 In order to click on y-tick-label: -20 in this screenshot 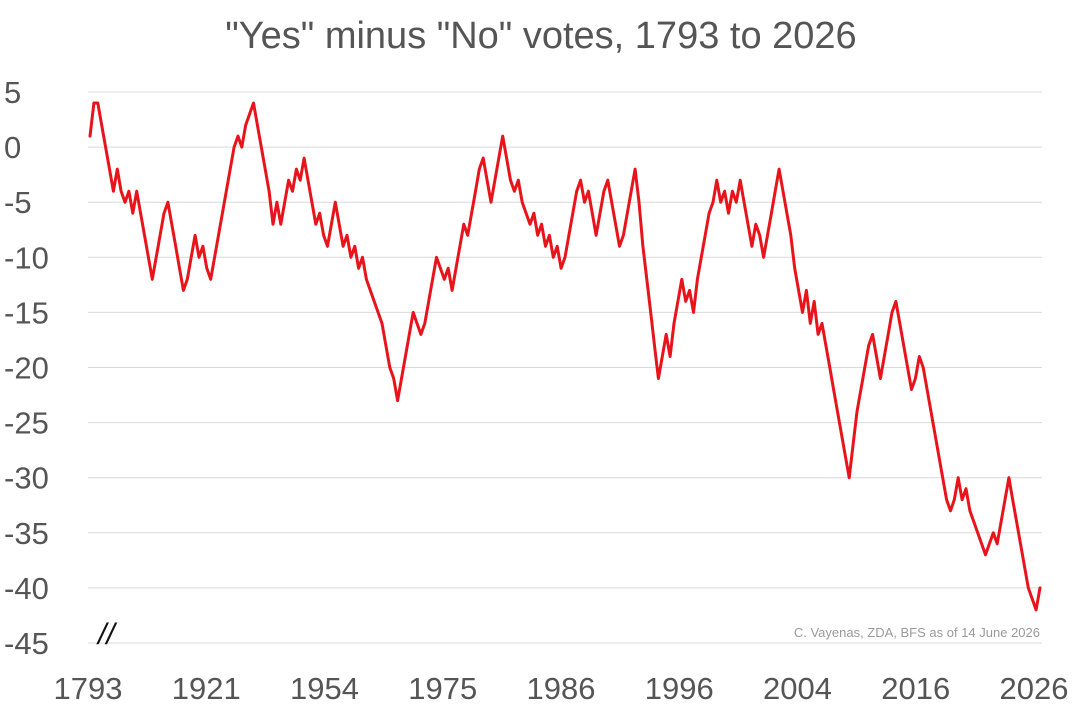, I will do `click(26, 368)`.